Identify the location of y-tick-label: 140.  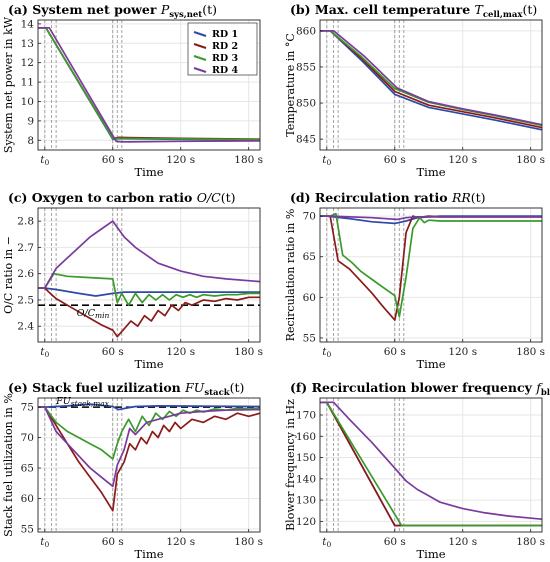
(306, 479).